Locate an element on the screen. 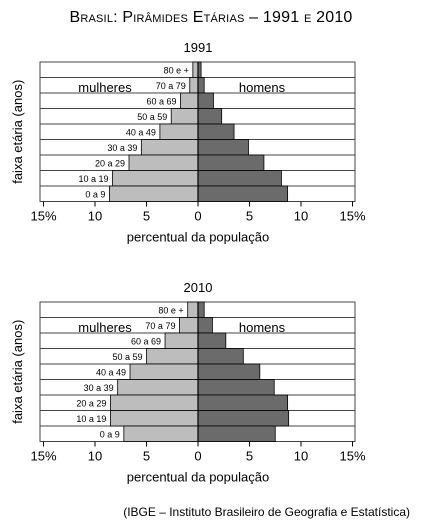 The width and height of the screenshot is (422, 527). category-label-p1991: 70 a 79 is located at coordinates (171, 86).